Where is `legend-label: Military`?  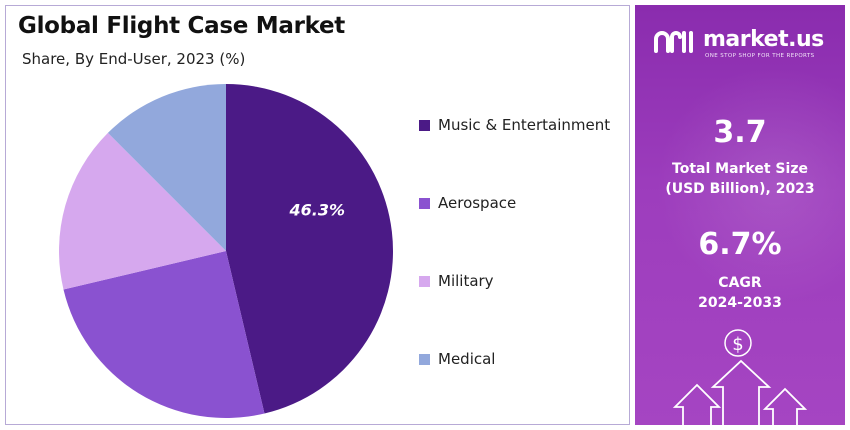
legend-label: Military is located at coordinates (466, 281).